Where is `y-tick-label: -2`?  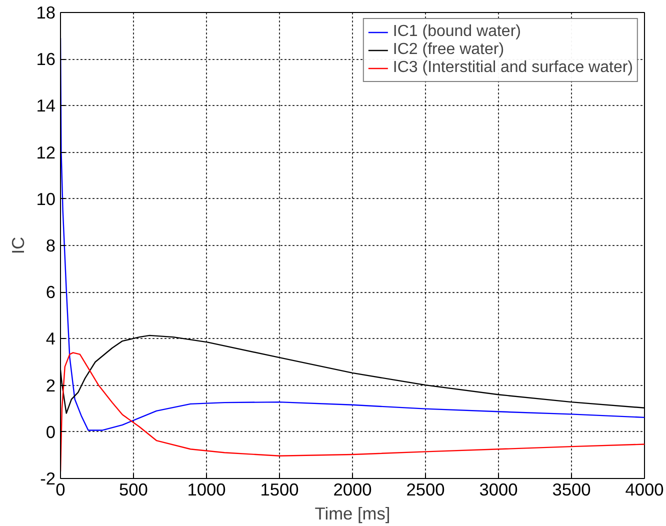 y-tick-label: -2 is located at coordinates (48, 478).